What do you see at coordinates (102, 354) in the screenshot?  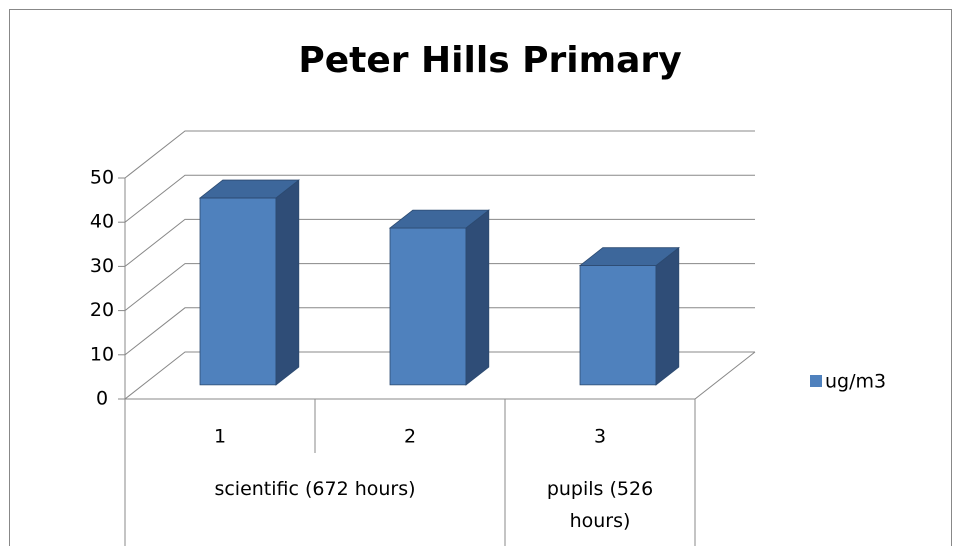 I see `y-tick-label: 10` at bounding box center [102, 354].